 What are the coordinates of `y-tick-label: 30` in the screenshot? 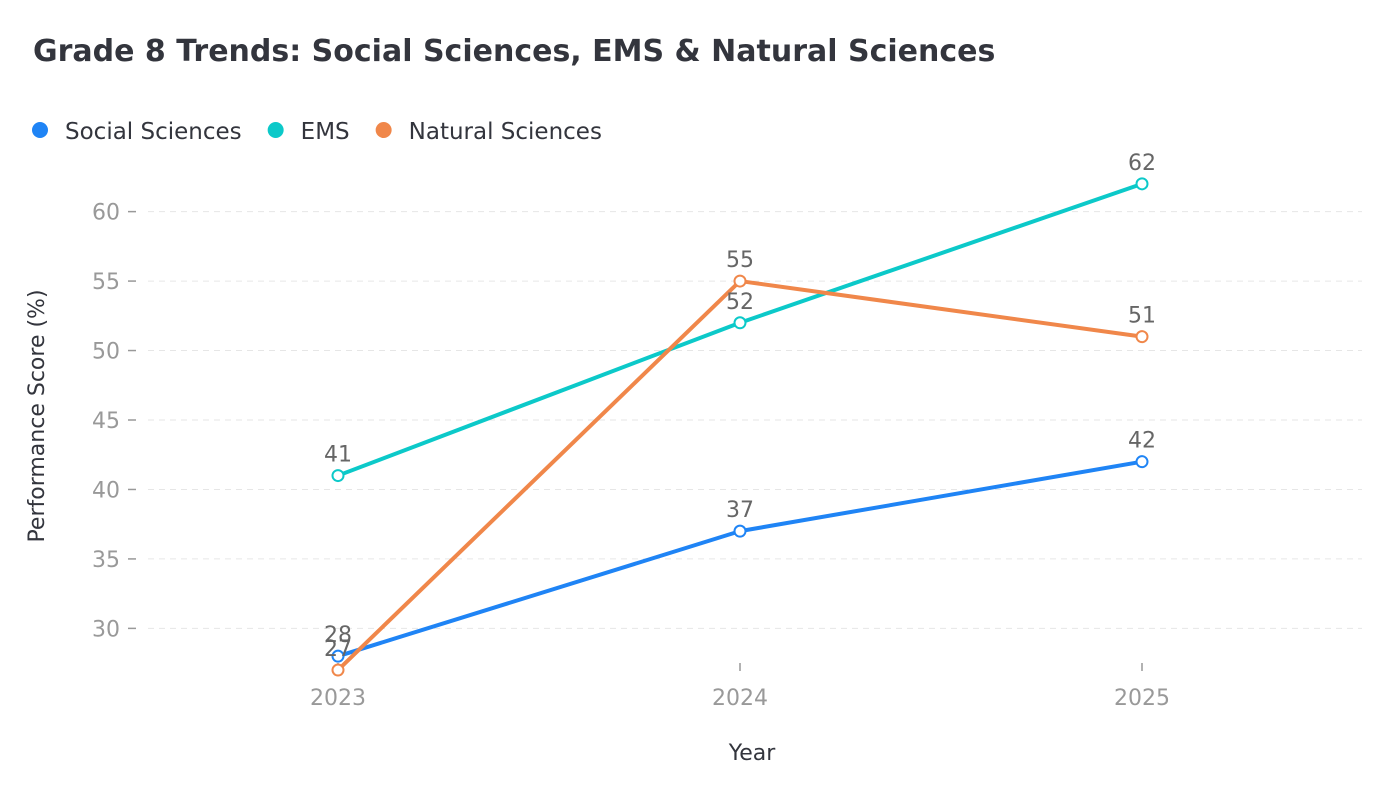 It's located at (106, 629).